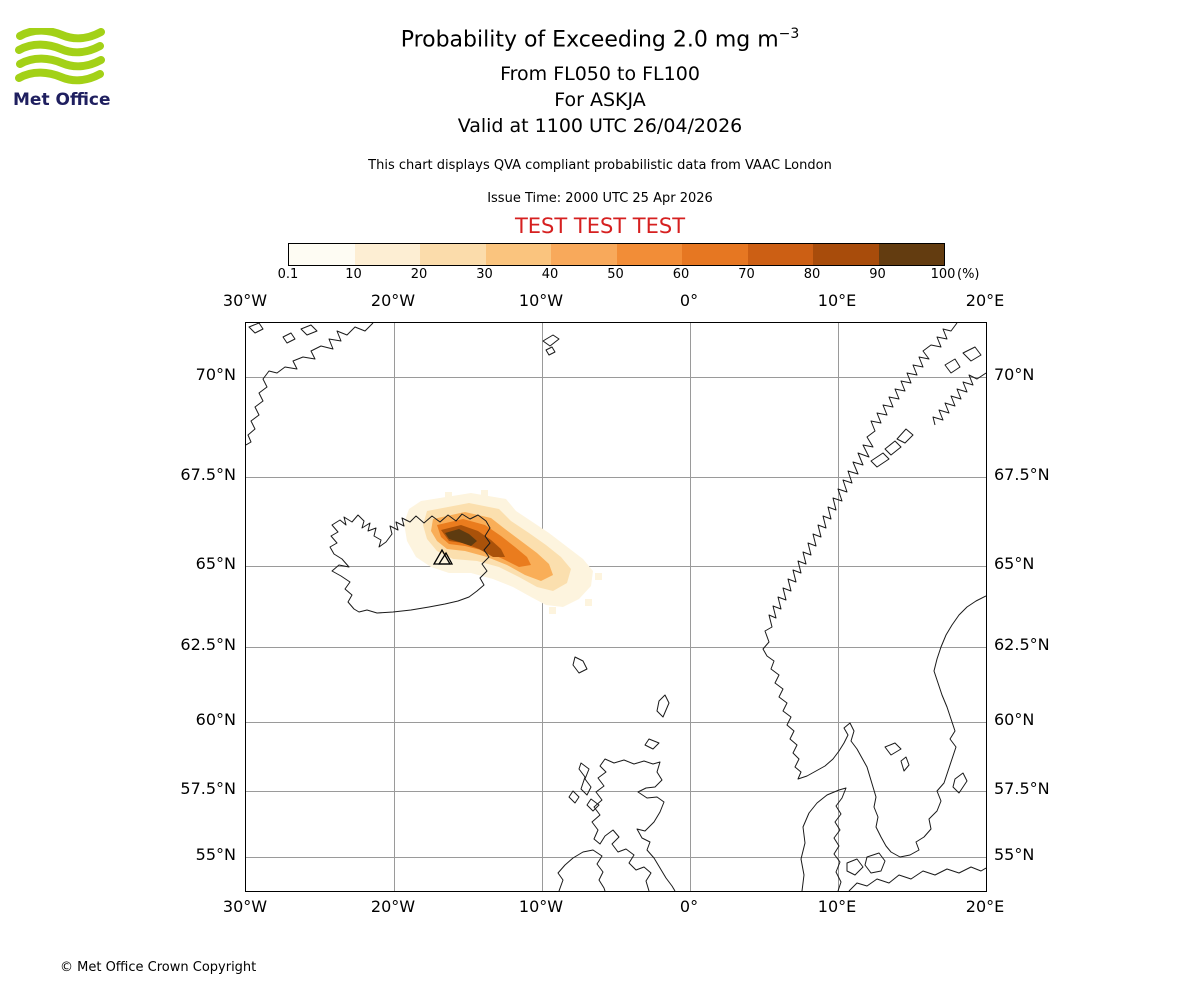  What do you see at coordinates (681, 274) in the screenshot?
I see `colorbar-tick-label: 60` at bounding box center [681, 274].